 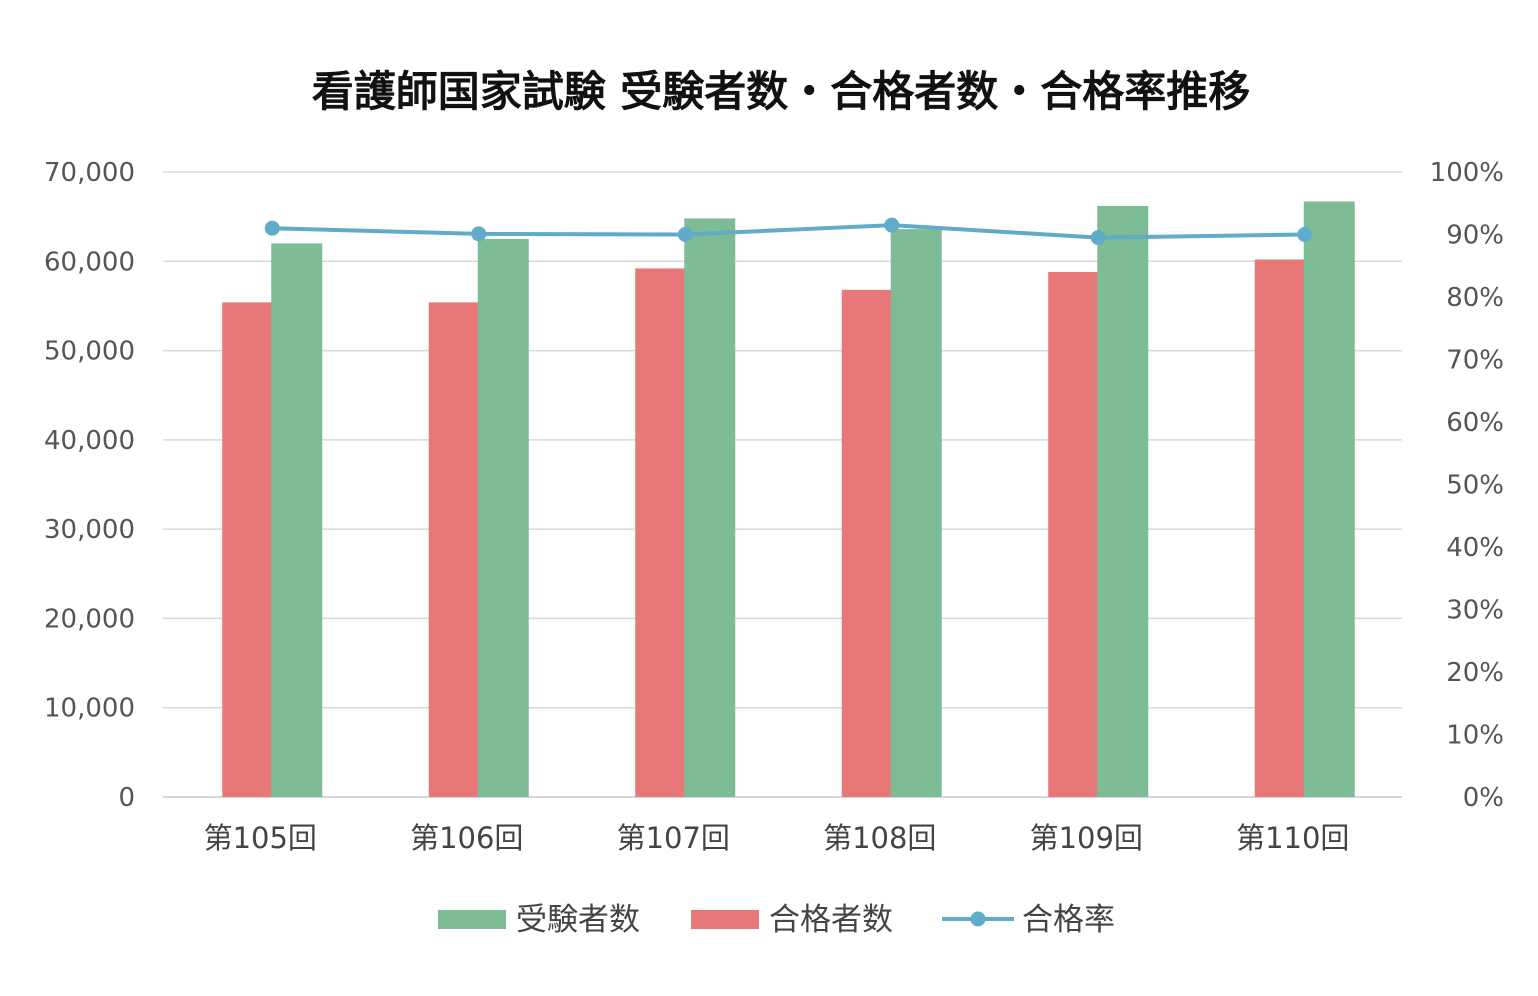 What do you see at coordinates (89, 619) in the screenshot?
I see `y-tick-label-left: 20,000` at bounding box center [89, 619].